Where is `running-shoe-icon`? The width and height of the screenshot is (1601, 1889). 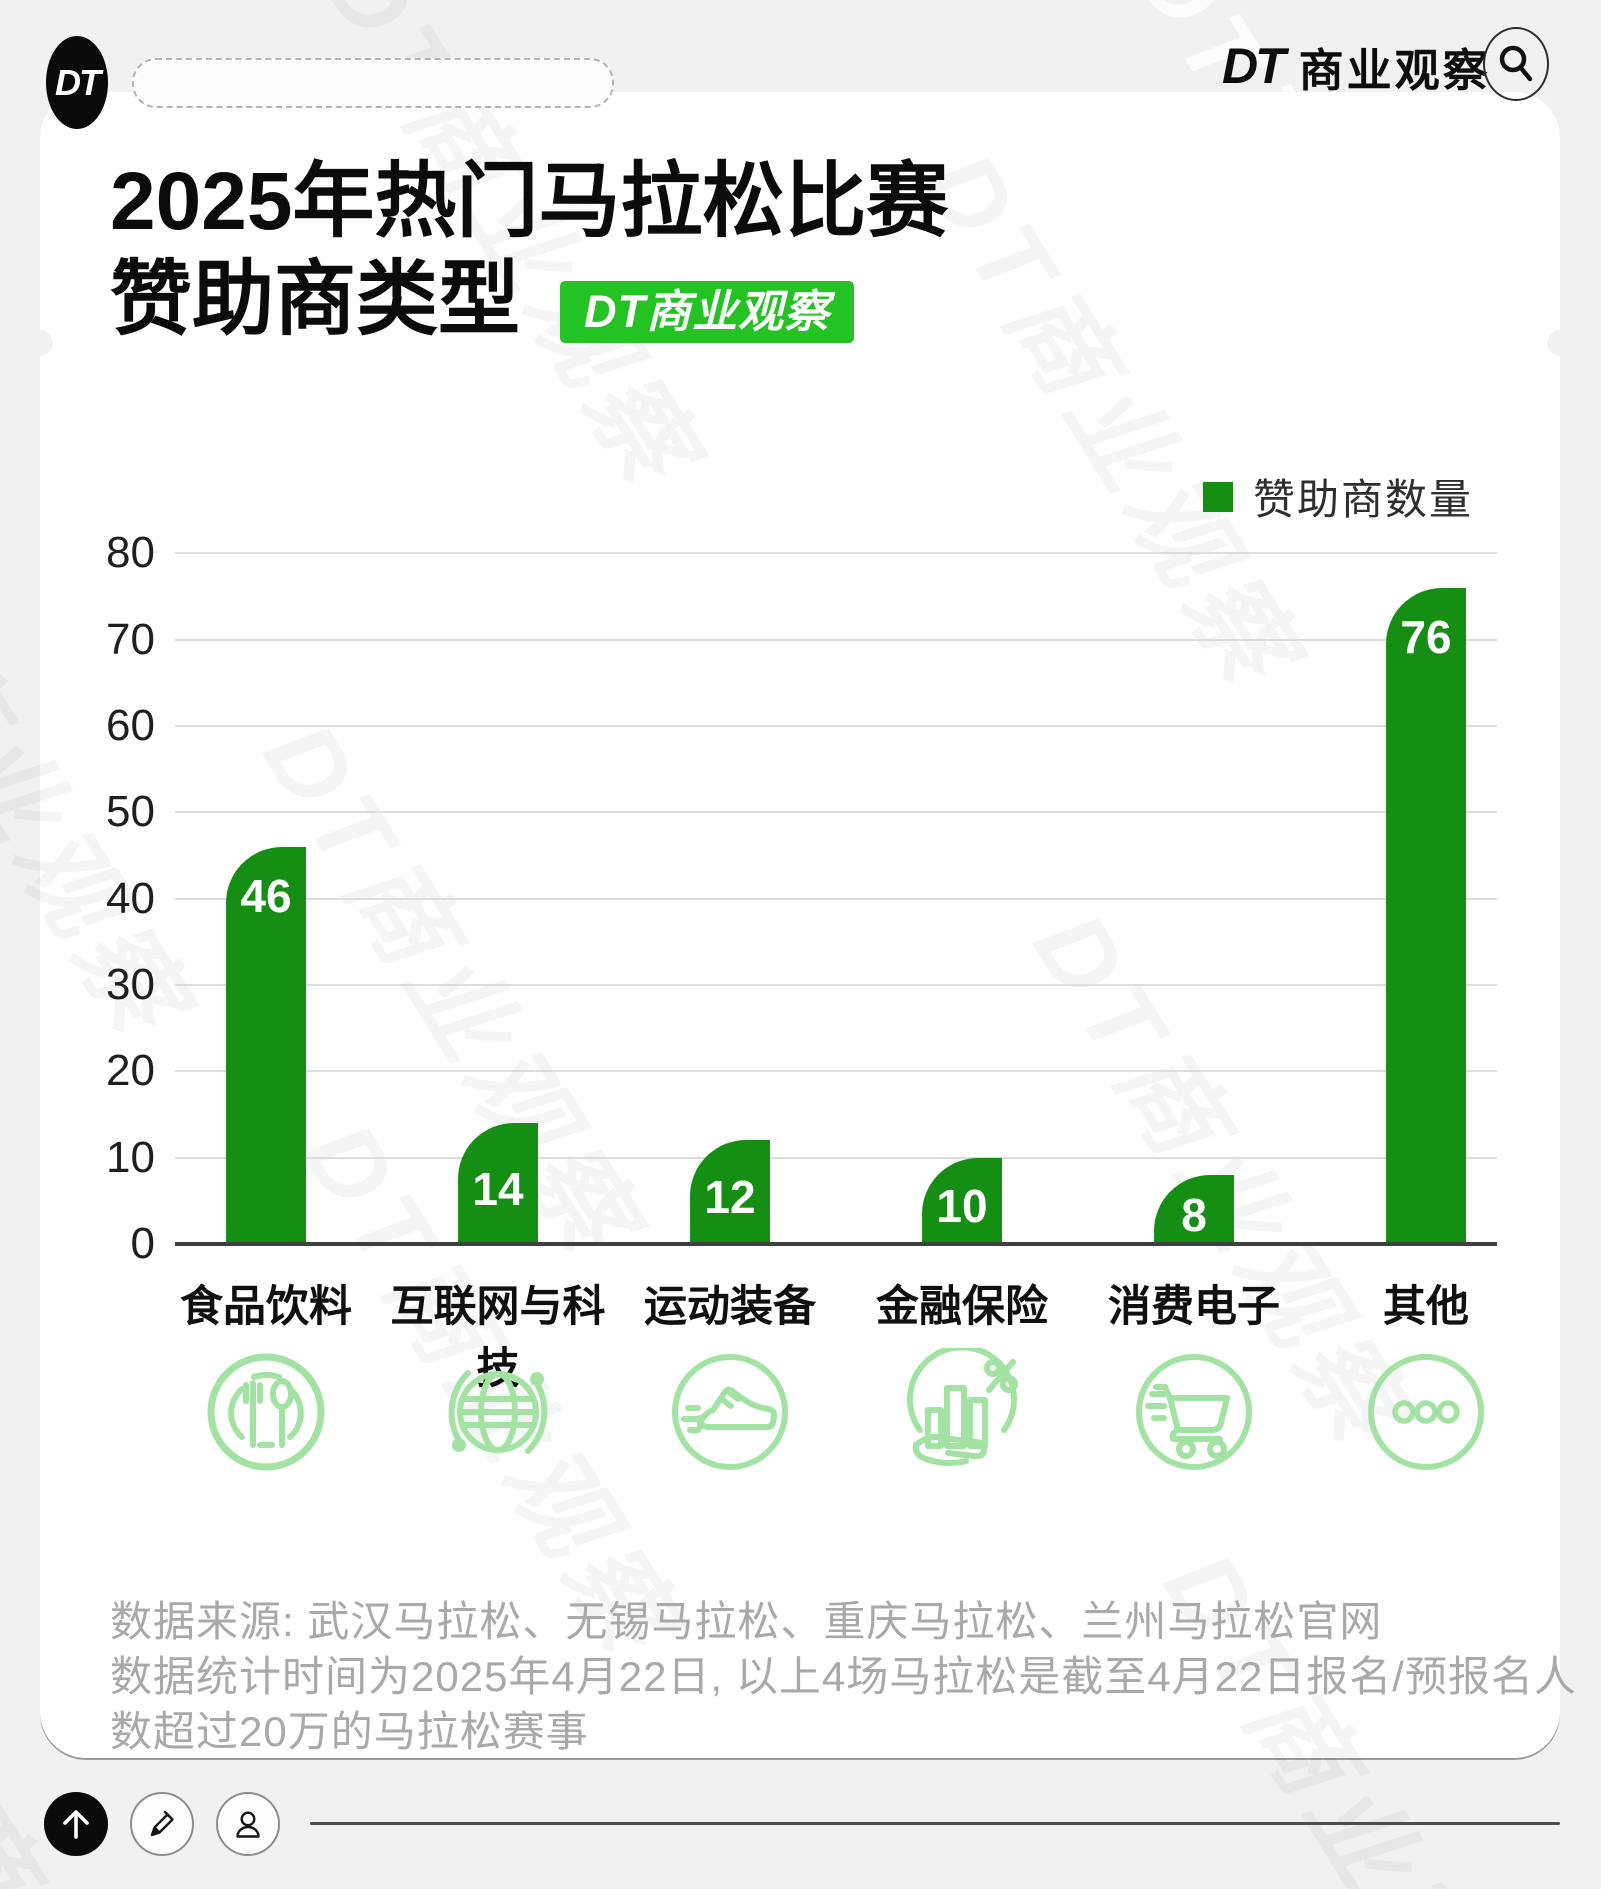 running-shoe-icon is located at coordinates (730, 1412).